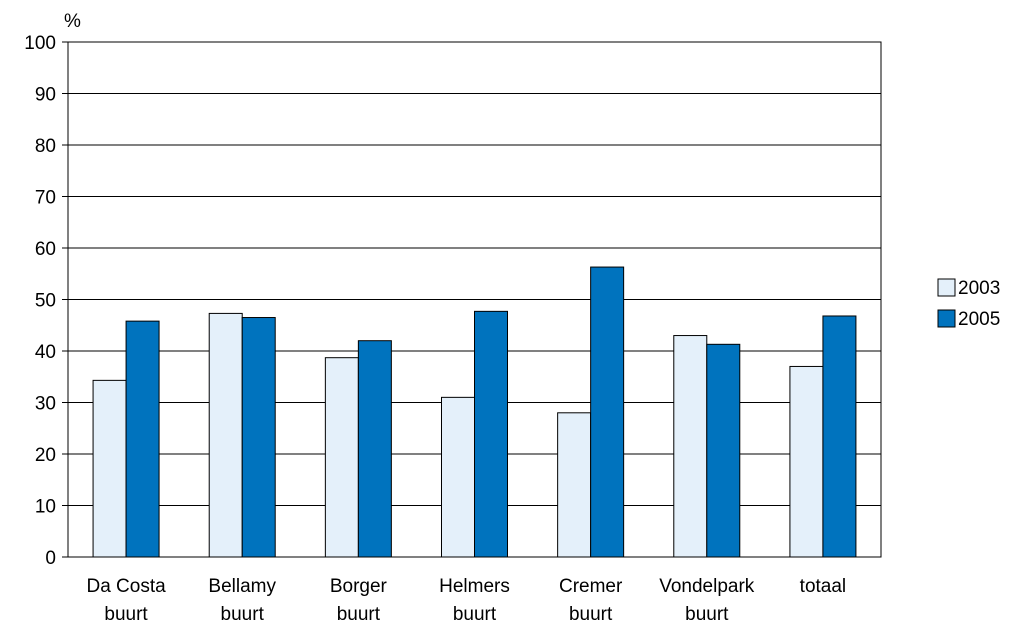 The width and height of the screenshot is (1015, 623). What do you see at coordinates (591, 599) in the screenshot?
I see `x-category-label: Cremer buurt` at bounding box center [591, 599].